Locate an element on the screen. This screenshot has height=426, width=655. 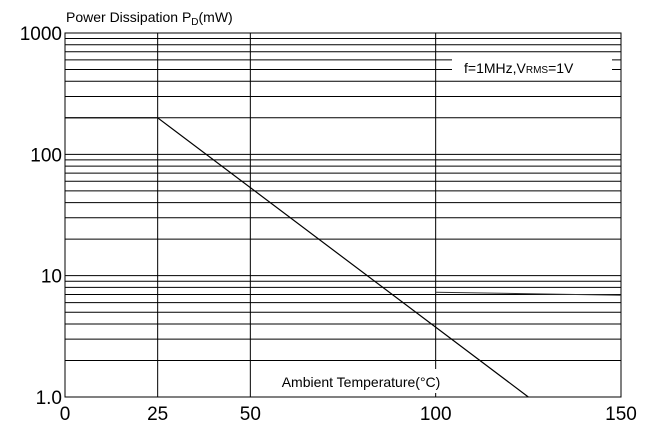
annotation-prefix: f=1MHz,V is located at coordinates (495, 68).